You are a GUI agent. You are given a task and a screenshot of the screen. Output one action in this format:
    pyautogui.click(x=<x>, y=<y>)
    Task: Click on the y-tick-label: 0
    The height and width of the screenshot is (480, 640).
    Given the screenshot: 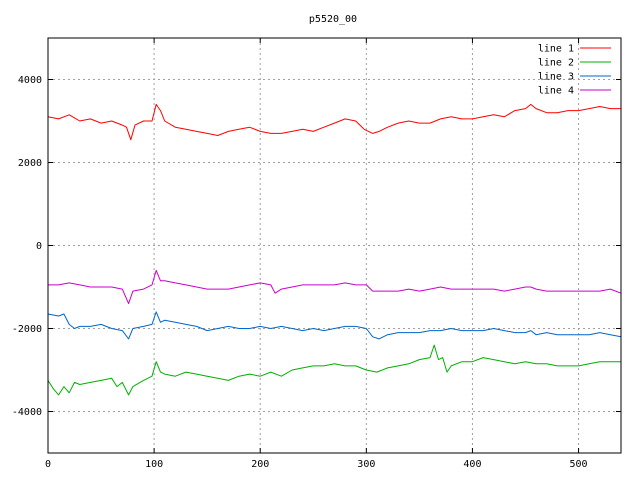 What is the action you would take?
    pyautogui.click(x=39, y=246)
    